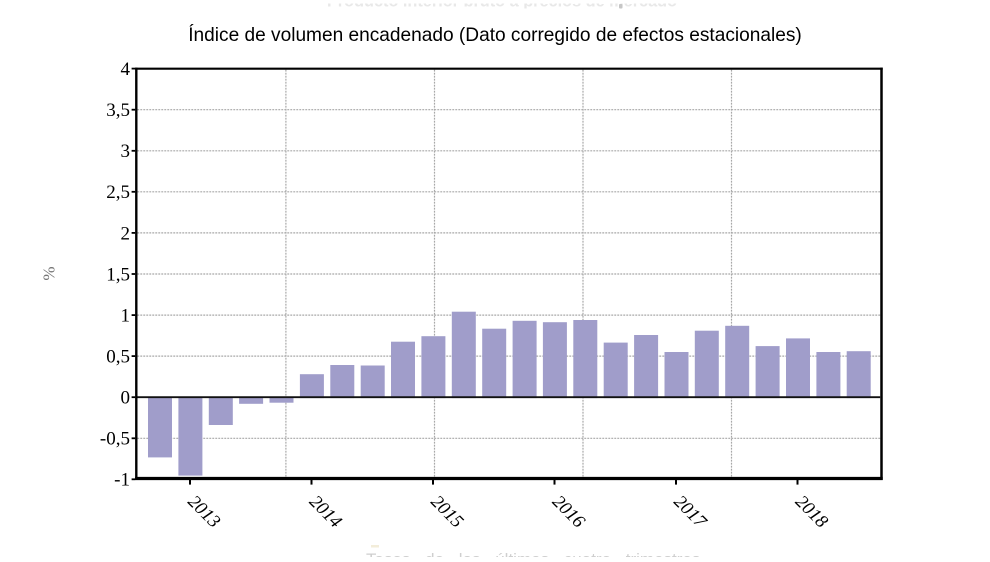  Describe the element at coordinates (126, 316) in the screenshot. I see `svg-text: 1` at that location.